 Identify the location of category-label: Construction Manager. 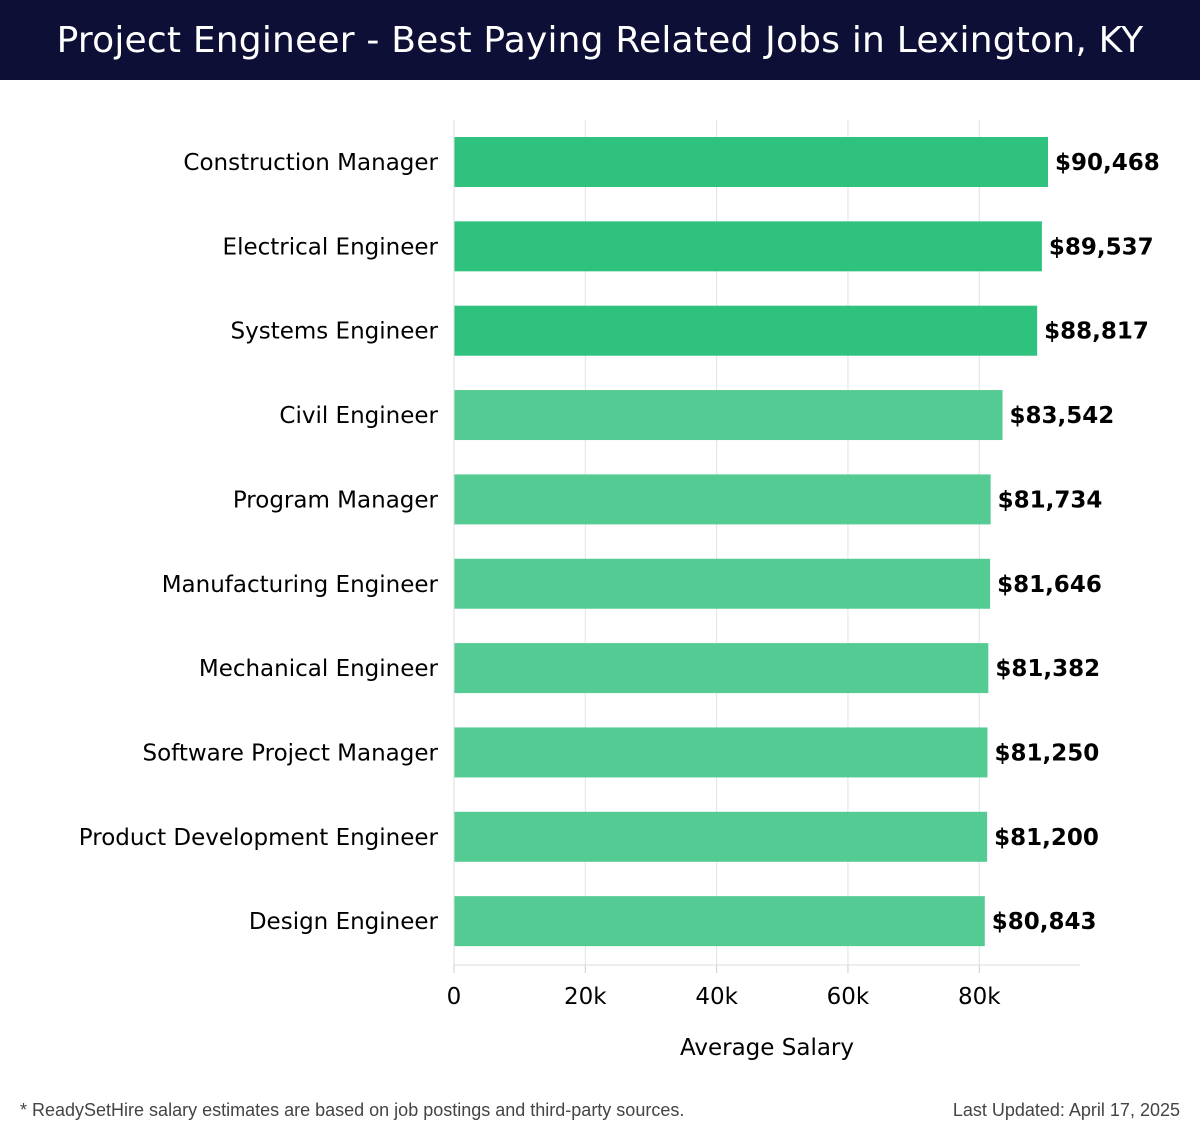
(310, 163).